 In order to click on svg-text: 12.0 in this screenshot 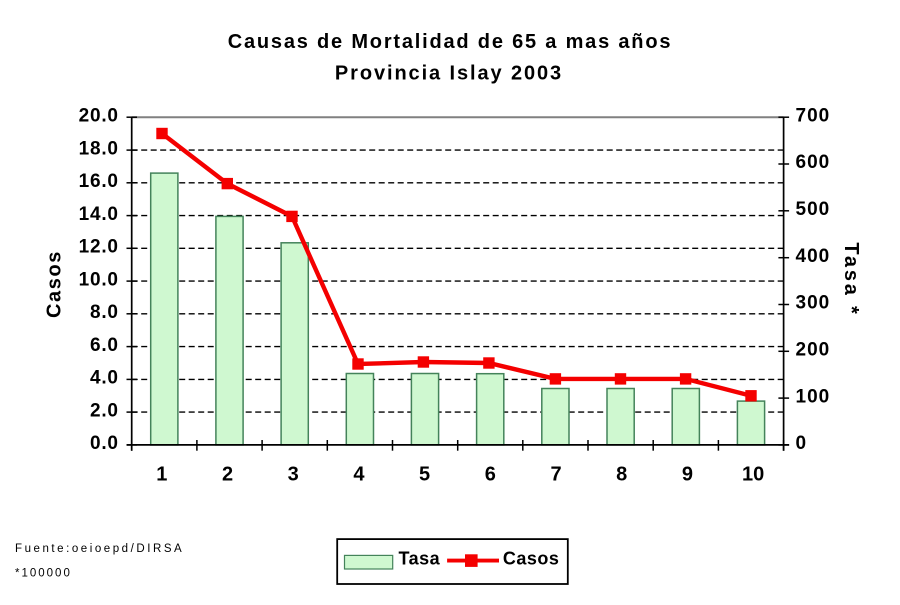, I will do `click(99, 247)`.